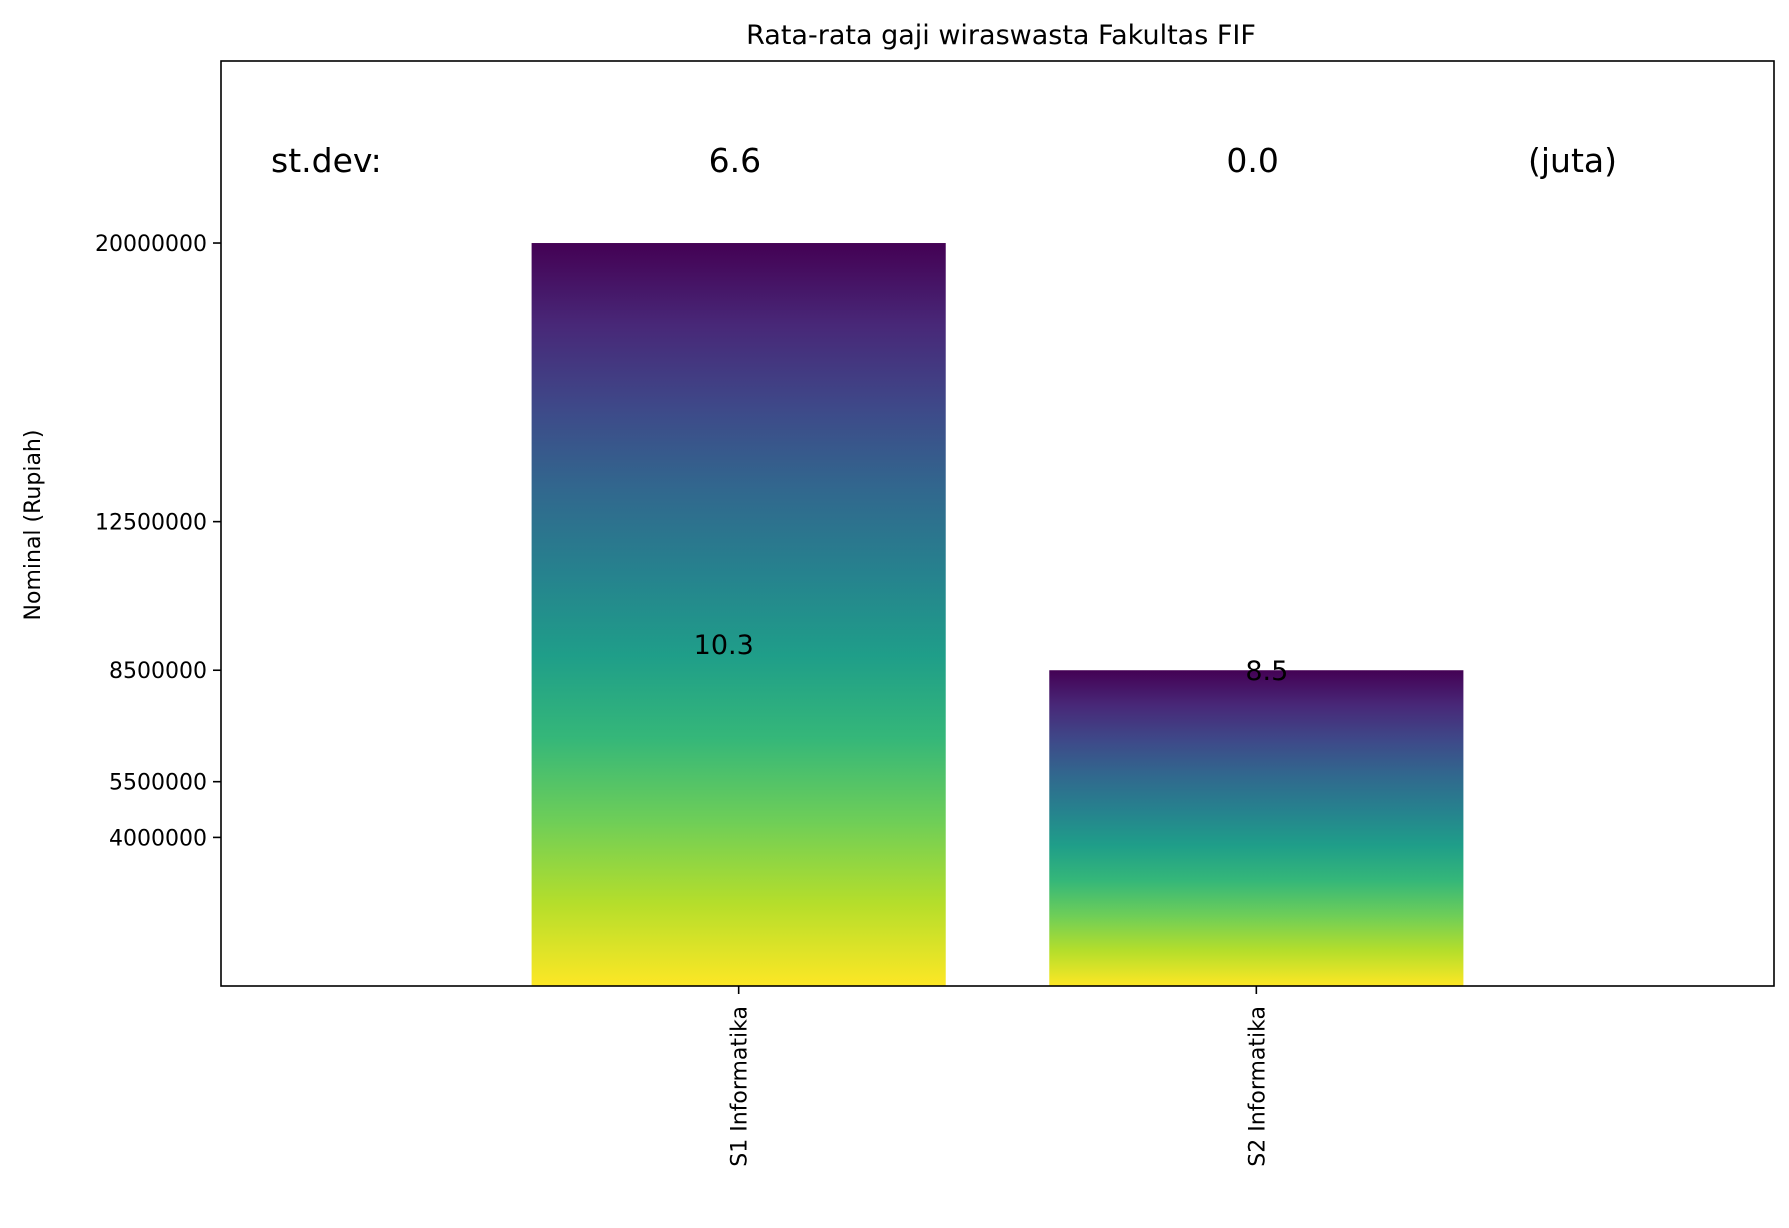 The height and width of the screenshot is (1228, 1789). I want to click on annotations-group: st.dev: 6.6 0.0 (juta), so click(944, 160).